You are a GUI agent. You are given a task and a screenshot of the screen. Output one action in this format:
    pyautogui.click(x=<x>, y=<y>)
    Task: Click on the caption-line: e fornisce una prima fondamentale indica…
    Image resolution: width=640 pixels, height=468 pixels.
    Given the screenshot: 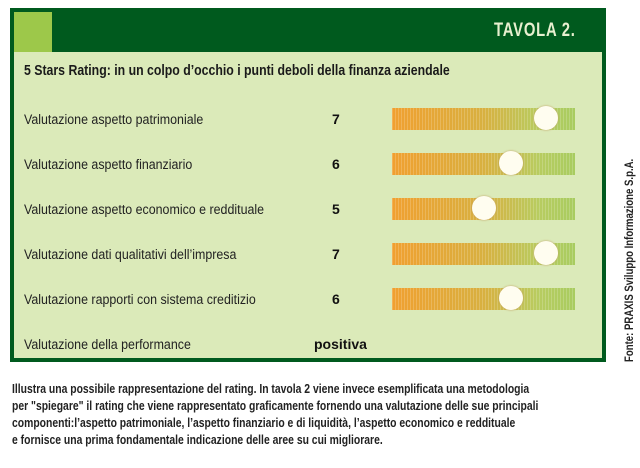 What is the action you would take?
    pyautogui.click(x=197, y=440)
    